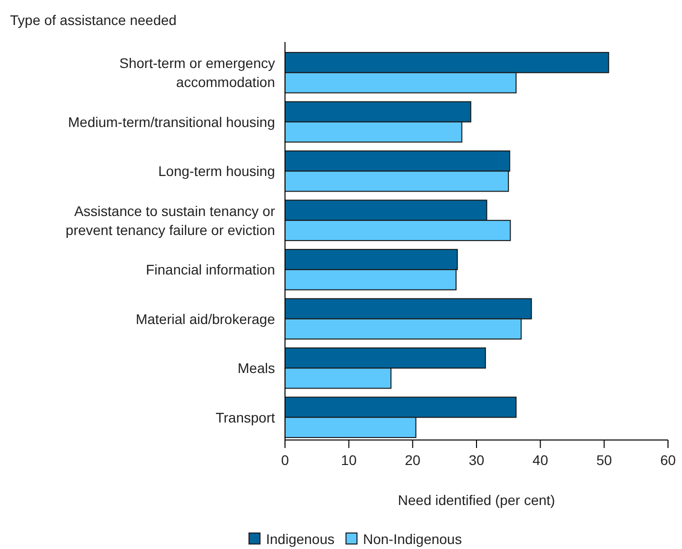 The width and height of the screenshot is (682, 549). What do you see at coordinates (197, 72) in the screenshot?
I see `y-tick-label: Short-term or emergency accommodation` at bounding box center [197, 72].